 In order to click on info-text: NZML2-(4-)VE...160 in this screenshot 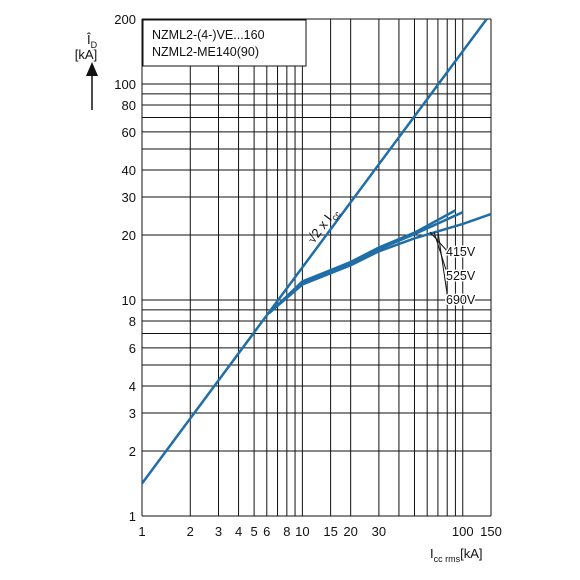, I will do `click(208, 35)`.